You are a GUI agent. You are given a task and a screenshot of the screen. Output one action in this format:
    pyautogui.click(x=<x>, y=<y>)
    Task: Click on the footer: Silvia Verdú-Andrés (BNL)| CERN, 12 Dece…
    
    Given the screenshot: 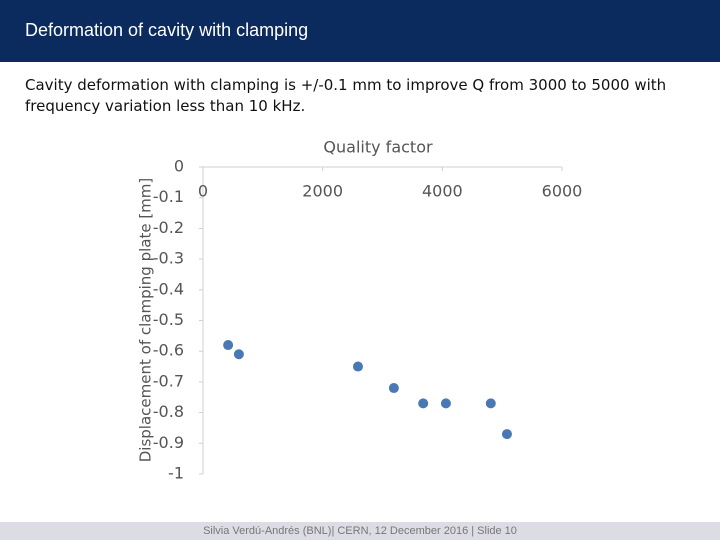 What is the action you would take?
    pyautogui.click(x=360, y=531)
    